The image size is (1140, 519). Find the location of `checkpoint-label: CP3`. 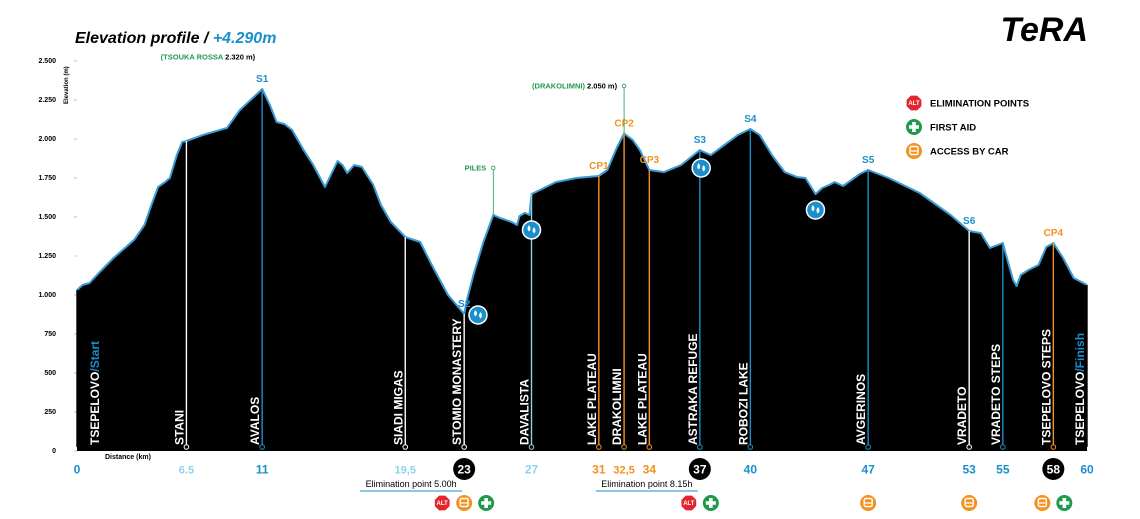

checkpoint-label: CP3 is located at coordinates (650, 160).